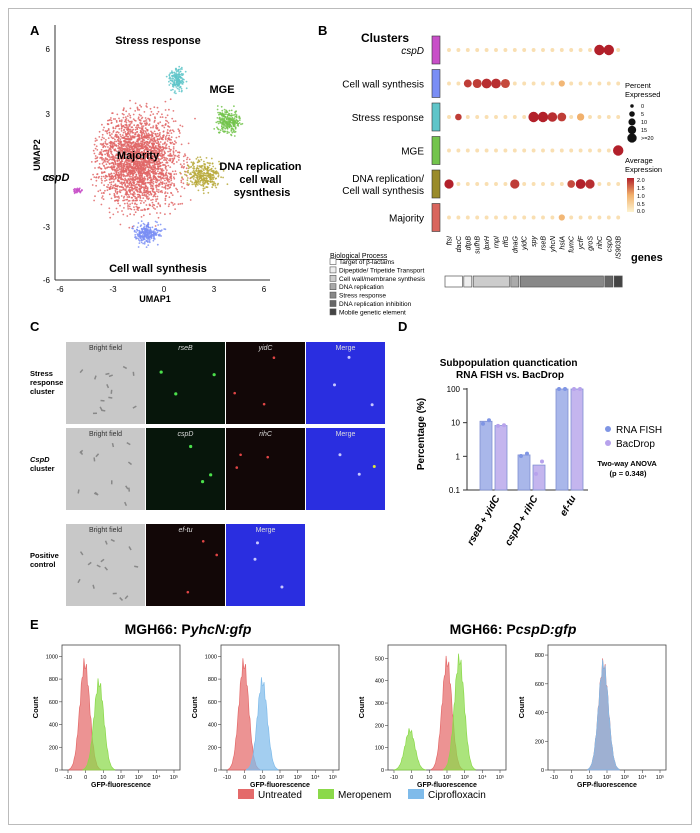 Image resolution: width=700 pixels, height=833 pixels. I want to click on umap-label-mge: MGE, so click(221, 90).